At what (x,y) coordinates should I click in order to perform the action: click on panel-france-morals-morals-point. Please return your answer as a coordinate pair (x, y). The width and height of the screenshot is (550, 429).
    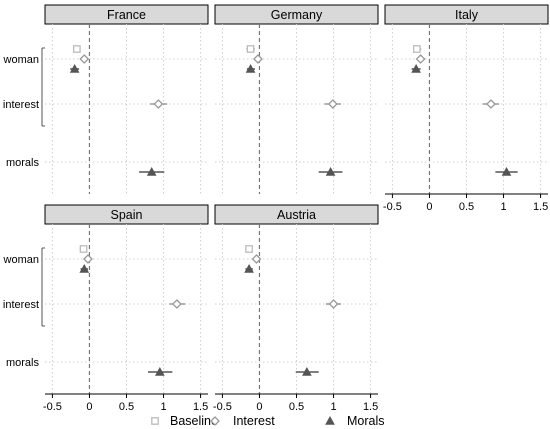
    Looking at the image, I should click on (151, 171).